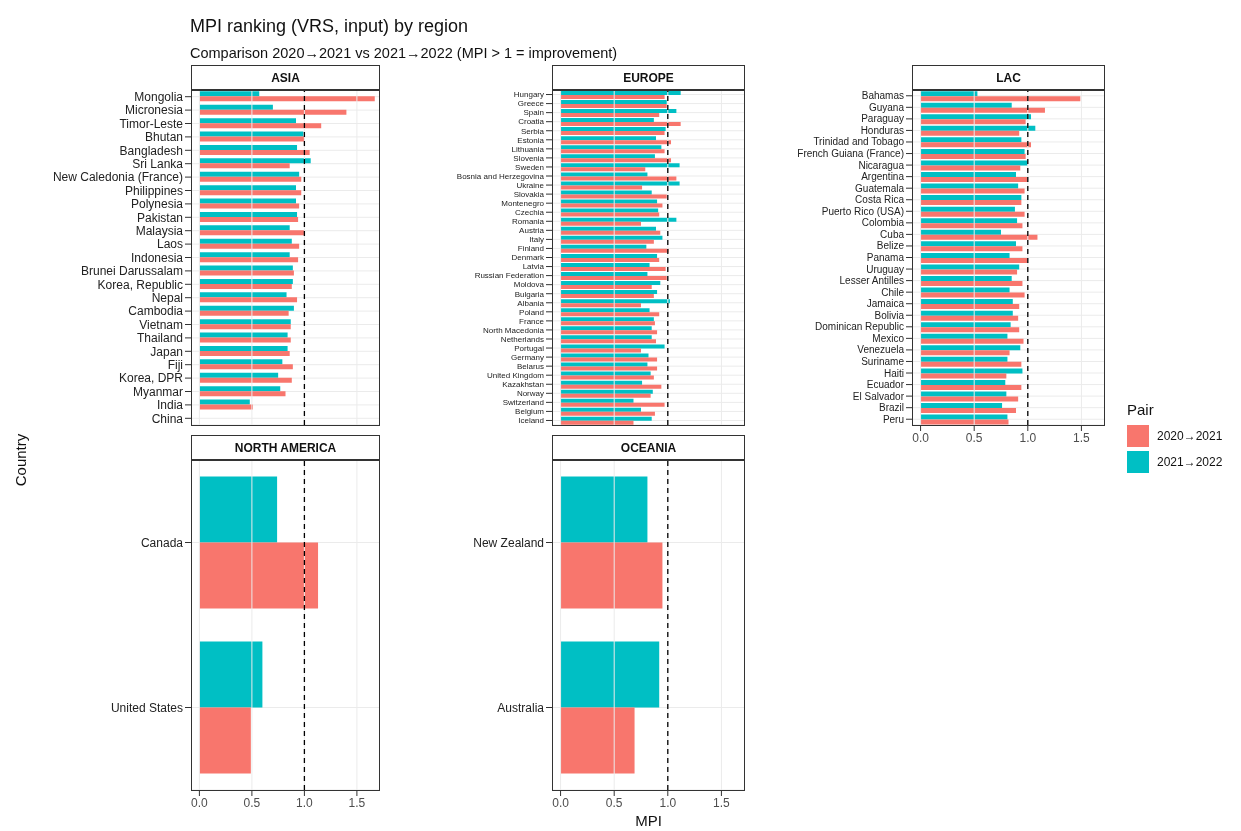 The image size is (1241, 831). Describe the element at coordinates (523, 385) in the screenshot. I see `y-tick-label: Kazakhstan` at that location.